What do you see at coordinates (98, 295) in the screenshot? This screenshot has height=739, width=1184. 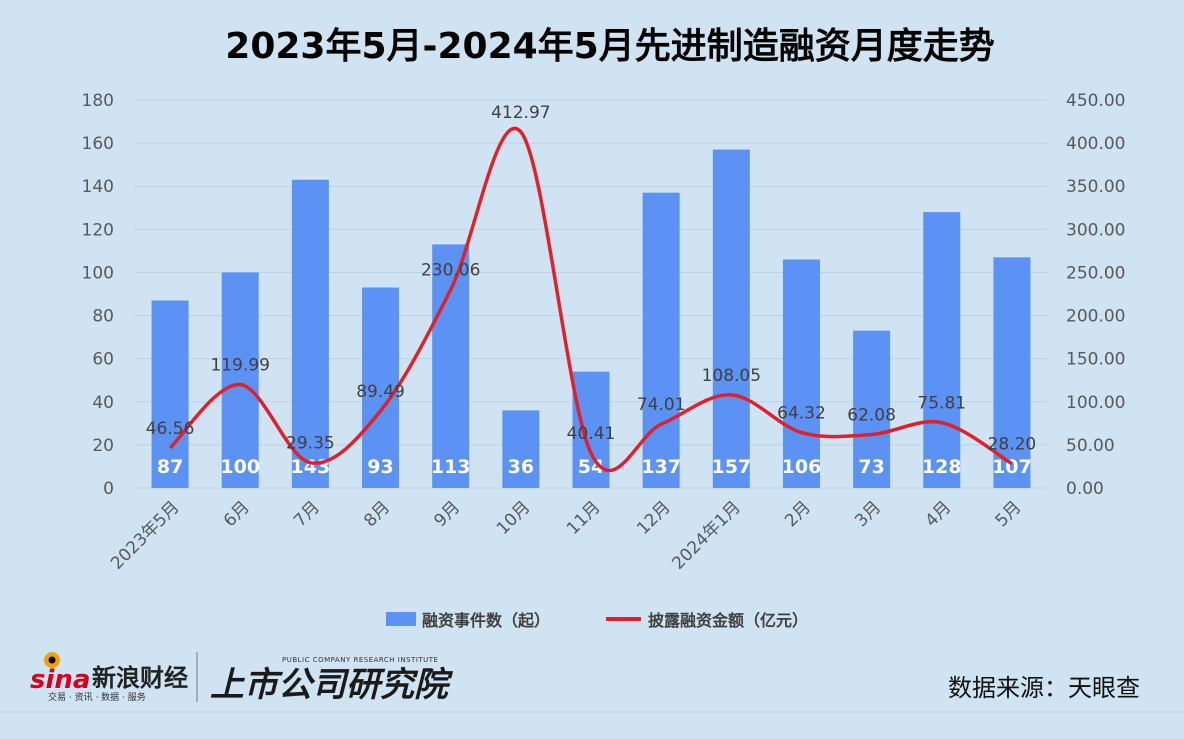 I see `left-axis: 0 20 40 60 80 100 120 140 160 180` at bounding box center [98, 295].